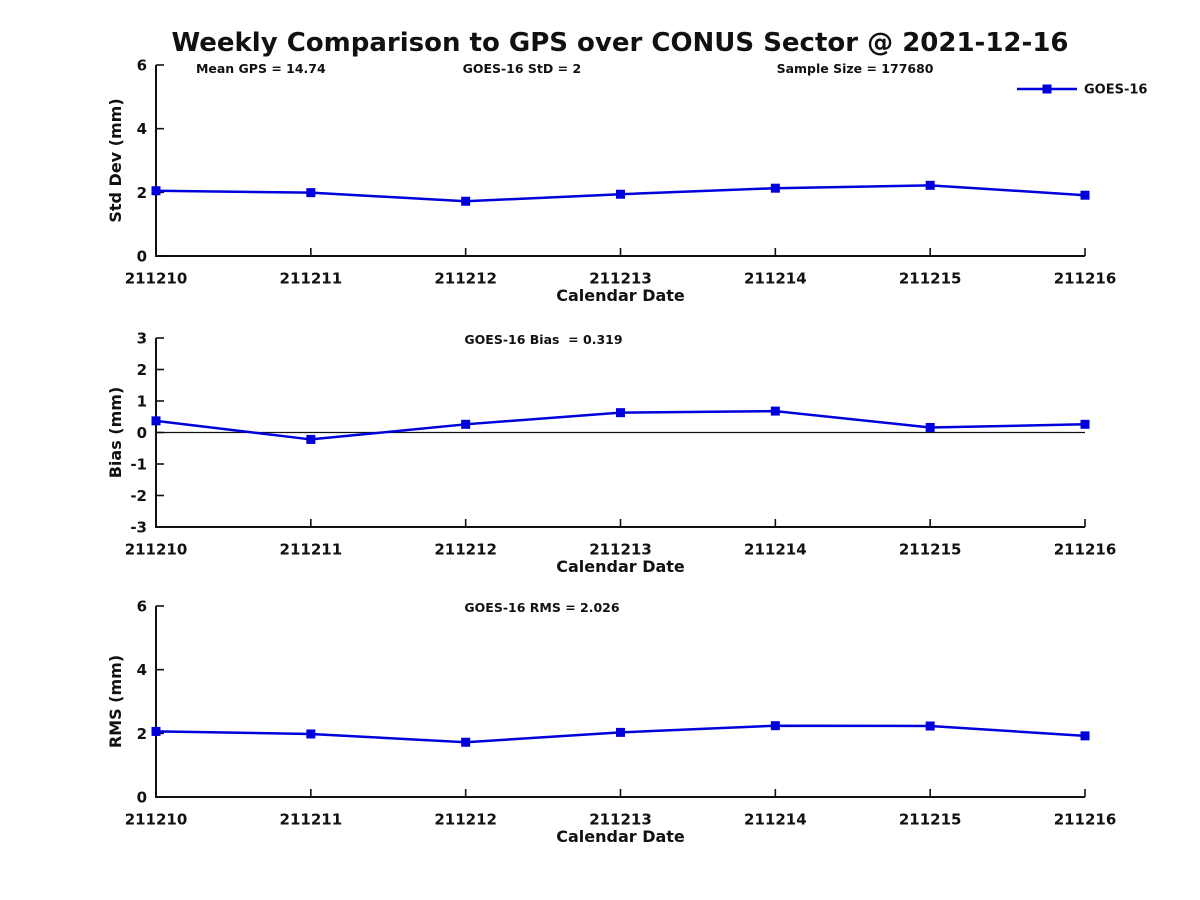 Image resolution: width=1200 pixels, height=900 pixels. Describe the element at coordinates (138, 465) in the screenshot. I see `y-tick-label: -1` at that location.